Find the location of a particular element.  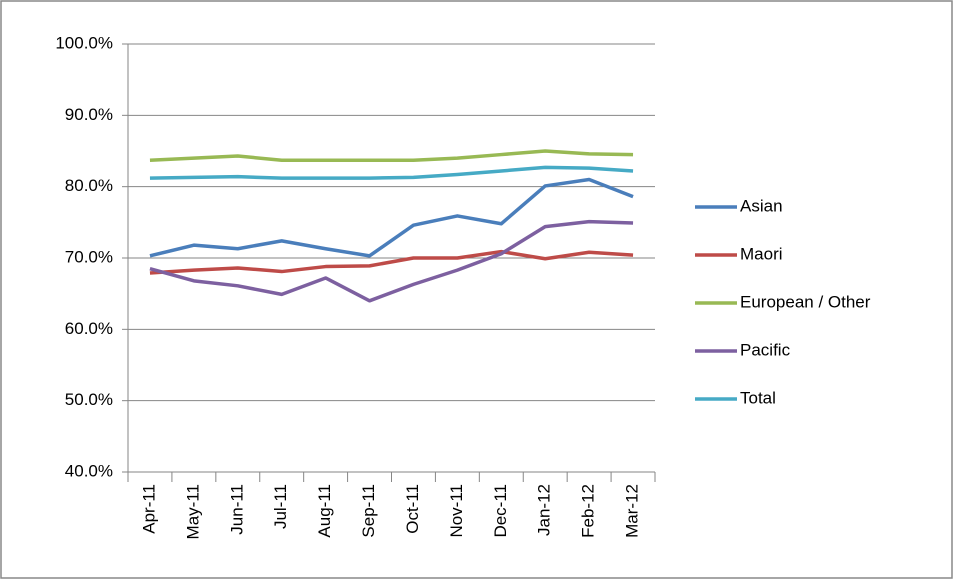

y-tick-label: 90.0% is located at coordinates (89, 114).